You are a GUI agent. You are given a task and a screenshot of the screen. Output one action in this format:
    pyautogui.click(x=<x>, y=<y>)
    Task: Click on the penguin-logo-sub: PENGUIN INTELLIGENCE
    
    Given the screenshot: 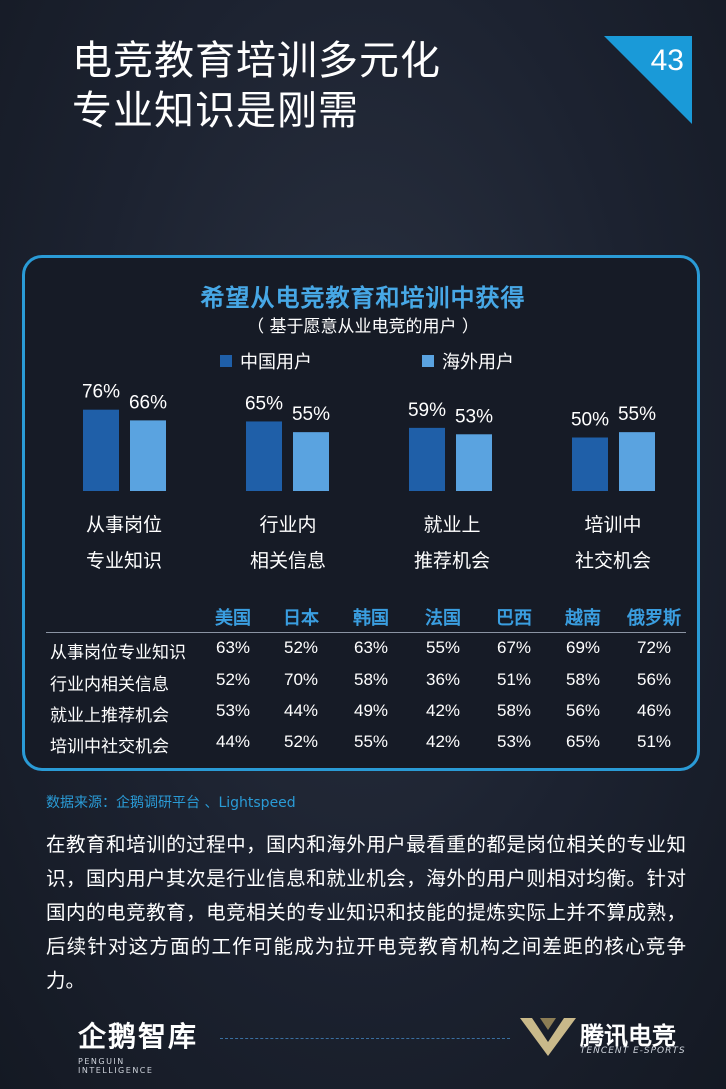 What is the action you would take?
    pyautogui.click(x=116, y=1066)
    